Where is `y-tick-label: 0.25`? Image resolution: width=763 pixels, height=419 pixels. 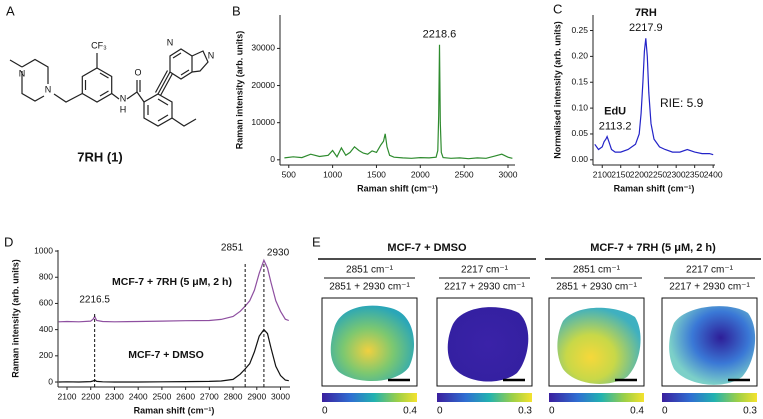
y-tick-label: 0.25 is located at coordinates (579, 30).